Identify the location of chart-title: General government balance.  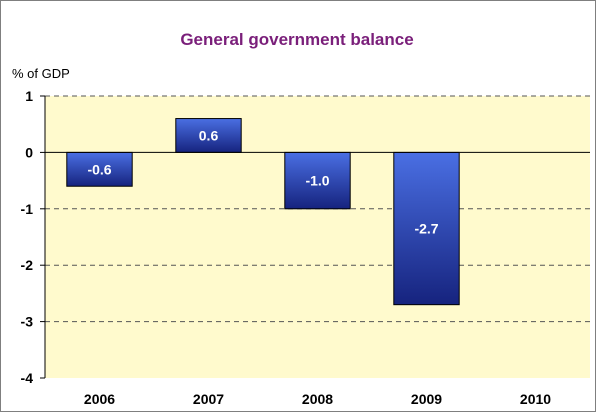
(297, 39).